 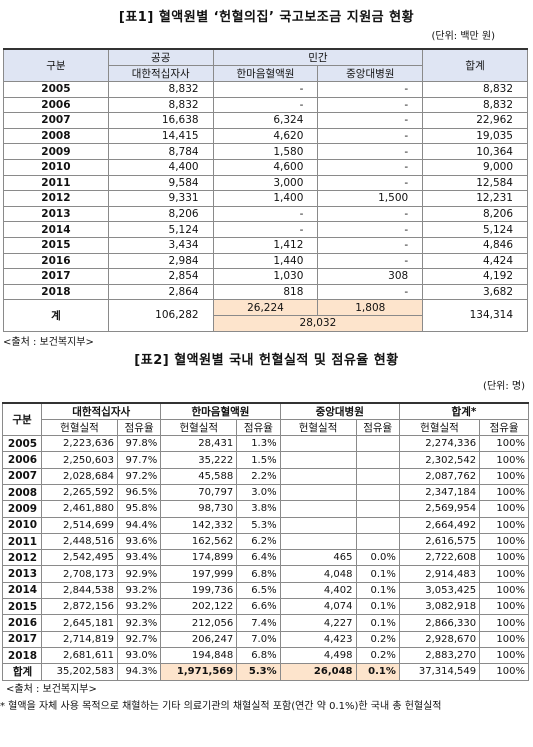 What do you see at coordinates (265, 105) in the screenshot?
I see `table-row: 2006 8,832- -8,832` at bounding box center [265, 105].